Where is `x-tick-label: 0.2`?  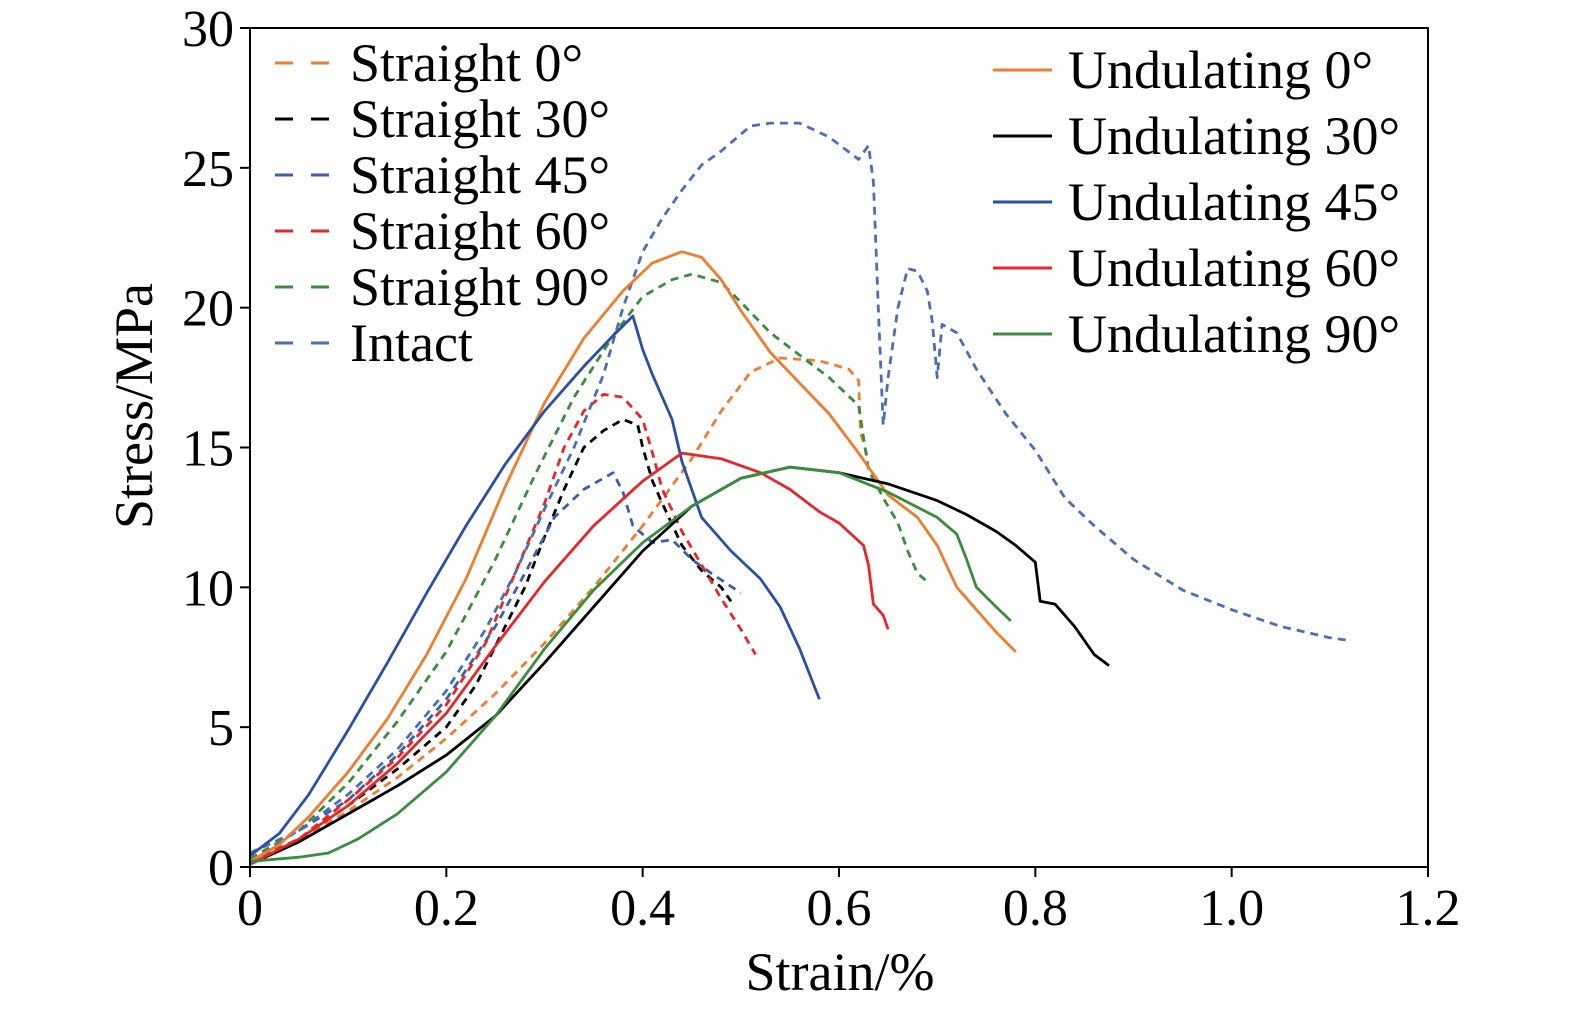
x-tick-label: 0.2 is located at coordinates (446, 908).